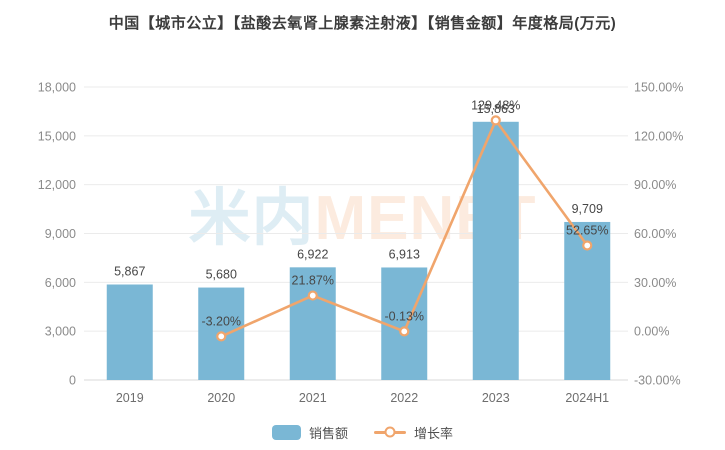  What do you see at coordinates (57, 136) in the screenshot?
I see `left-axis-tick-label: 15,000` at bounding box center [57, 136].